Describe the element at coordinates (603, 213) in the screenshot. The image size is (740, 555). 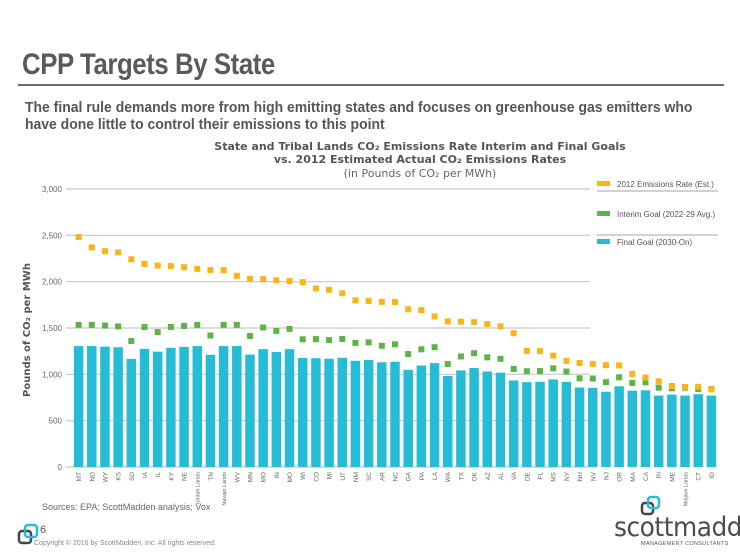
I see `legend-swatch-interim` at that location.